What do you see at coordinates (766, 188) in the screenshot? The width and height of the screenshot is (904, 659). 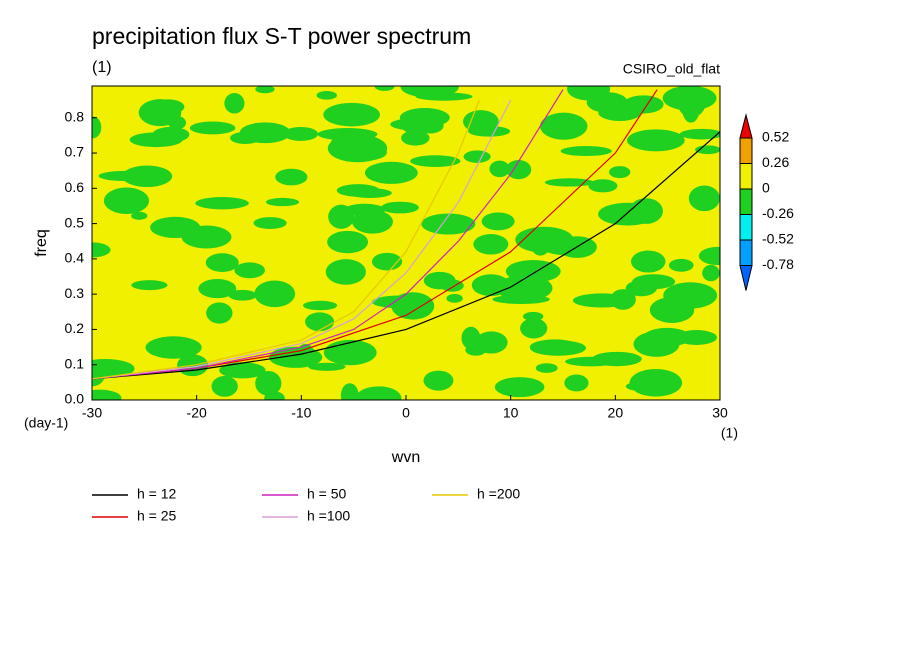 I see `colorbar-label: 0` at bounding box center [766, 188].